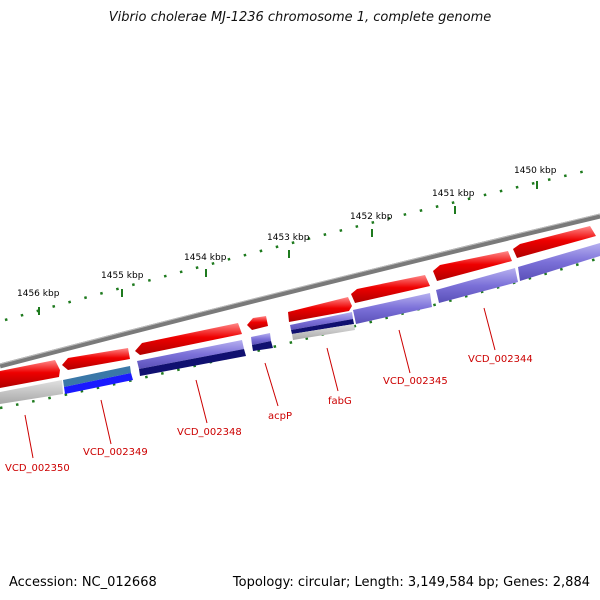 This screenshot has height=600, width=600. I want to click on gene-label-vcd-002349: VCD_002349, so click(115, 452).